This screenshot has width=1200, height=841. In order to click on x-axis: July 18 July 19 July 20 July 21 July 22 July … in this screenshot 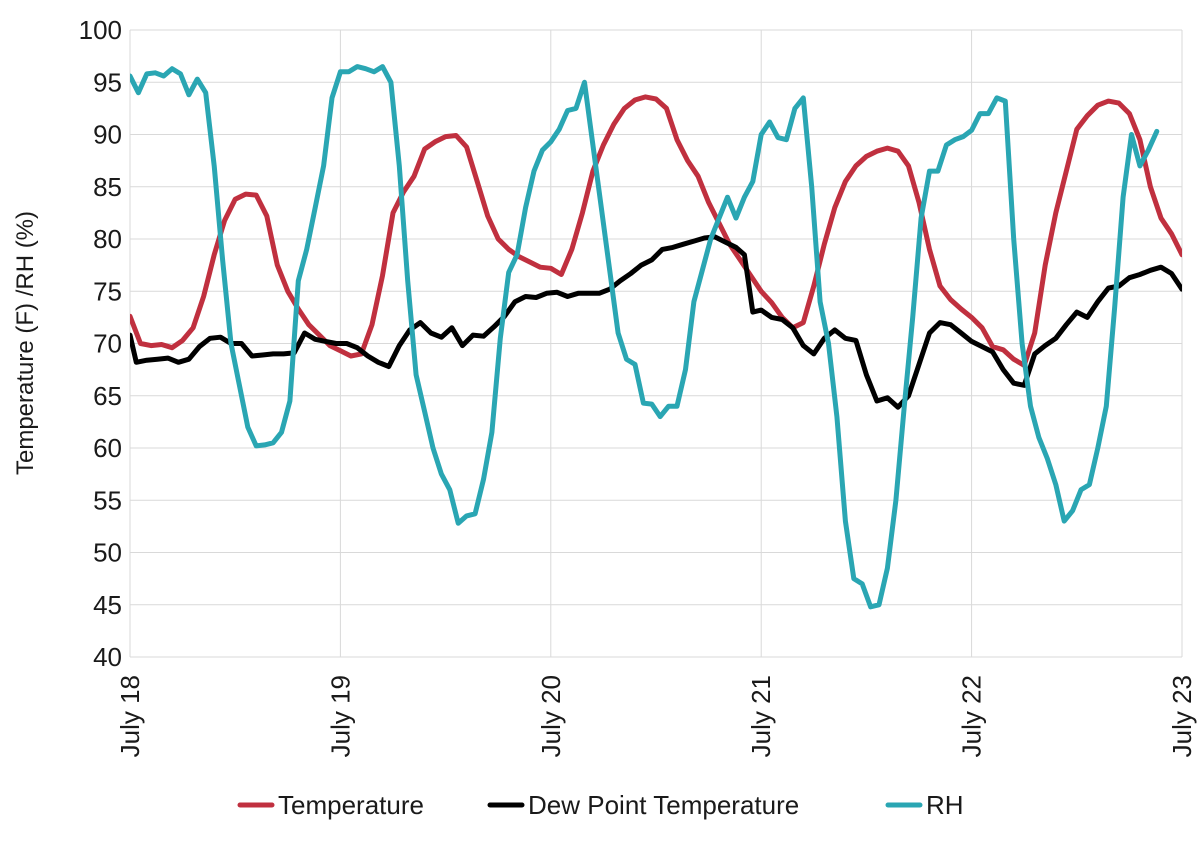, I will do `click(656, 716)`.